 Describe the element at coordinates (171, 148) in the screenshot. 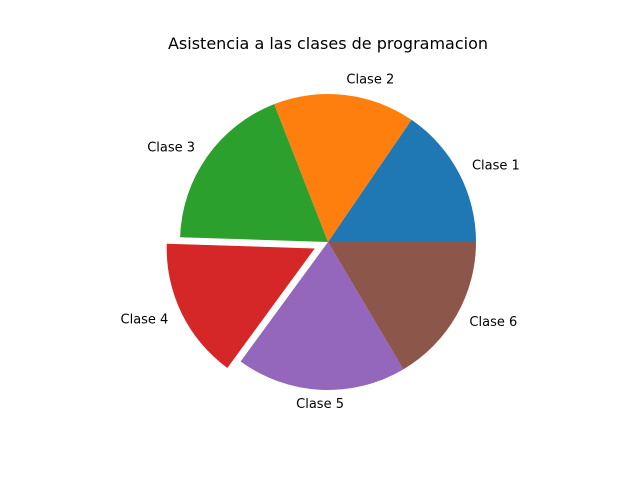

I see `pie-label-3: Clase 3` at that location.